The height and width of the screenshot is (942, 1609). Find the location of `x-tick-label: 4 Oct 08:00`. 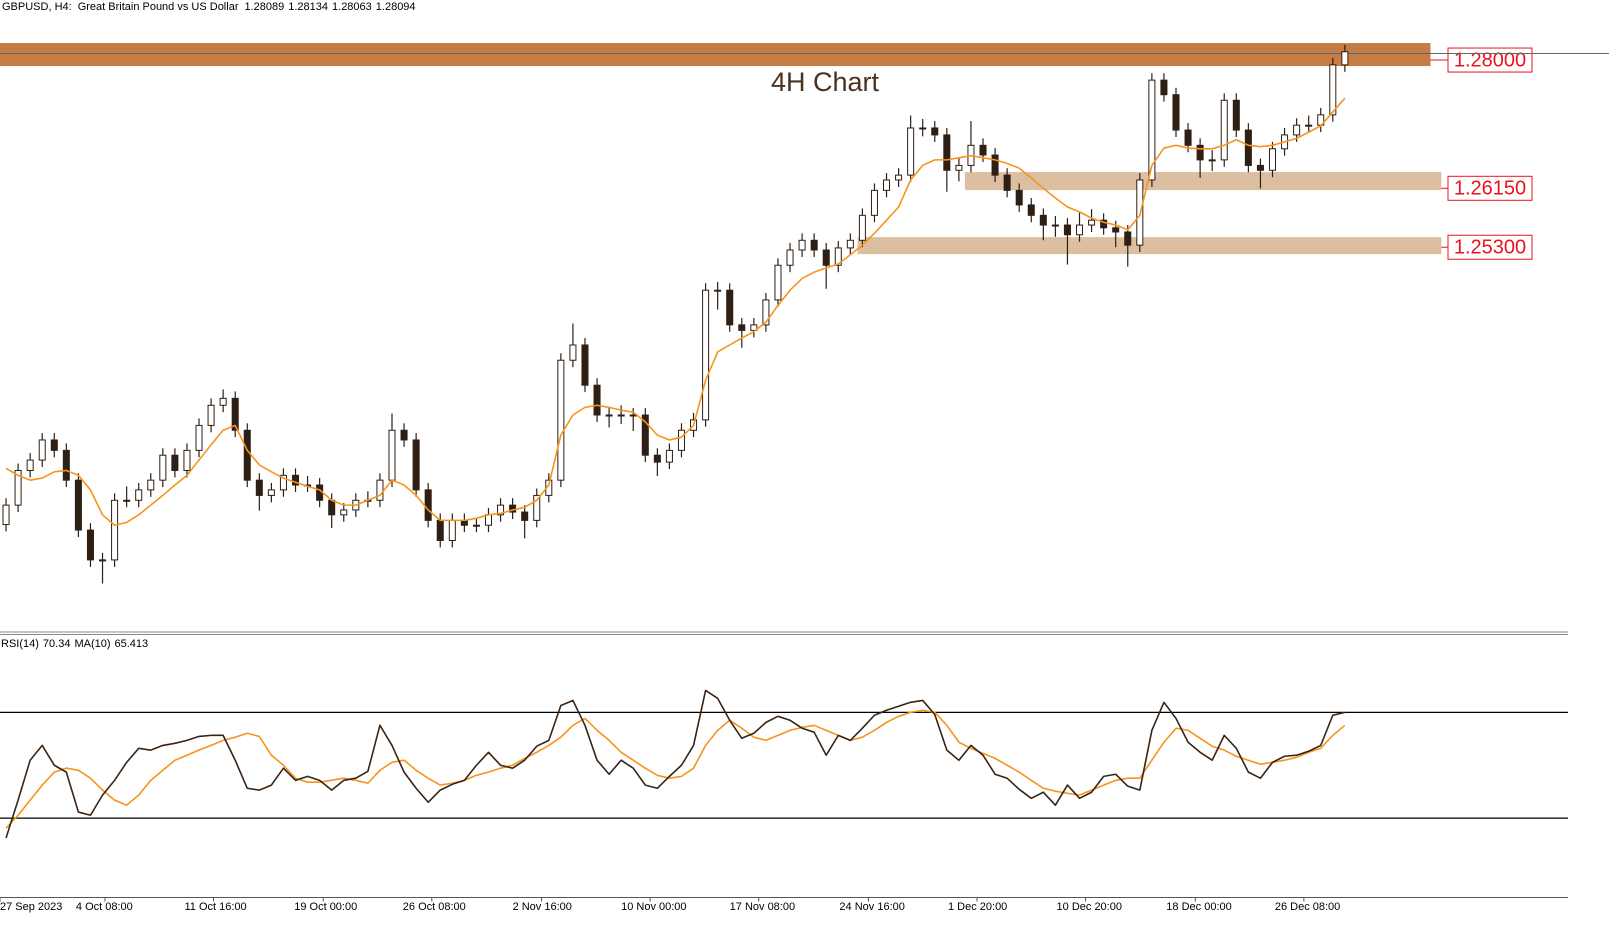

x-tick-label: 4 Oct 08:00 is located at coordinates (104, 907).